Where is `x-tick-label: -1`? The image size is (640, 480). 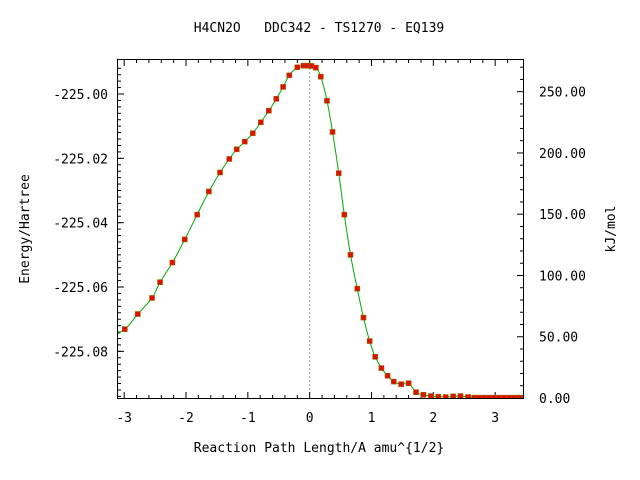
x-tick-label: -1 is located at coordinates (248, 418).